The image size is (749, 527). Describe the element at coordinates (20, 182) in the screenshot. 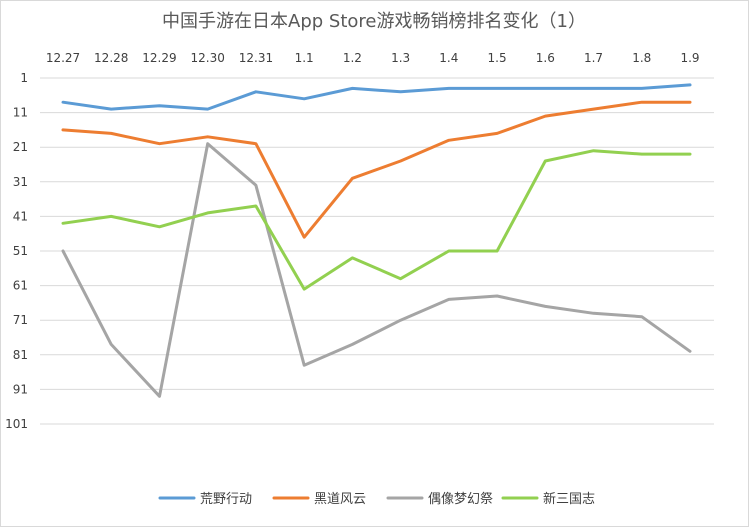

I see `y-tick-label: 31` at that location.